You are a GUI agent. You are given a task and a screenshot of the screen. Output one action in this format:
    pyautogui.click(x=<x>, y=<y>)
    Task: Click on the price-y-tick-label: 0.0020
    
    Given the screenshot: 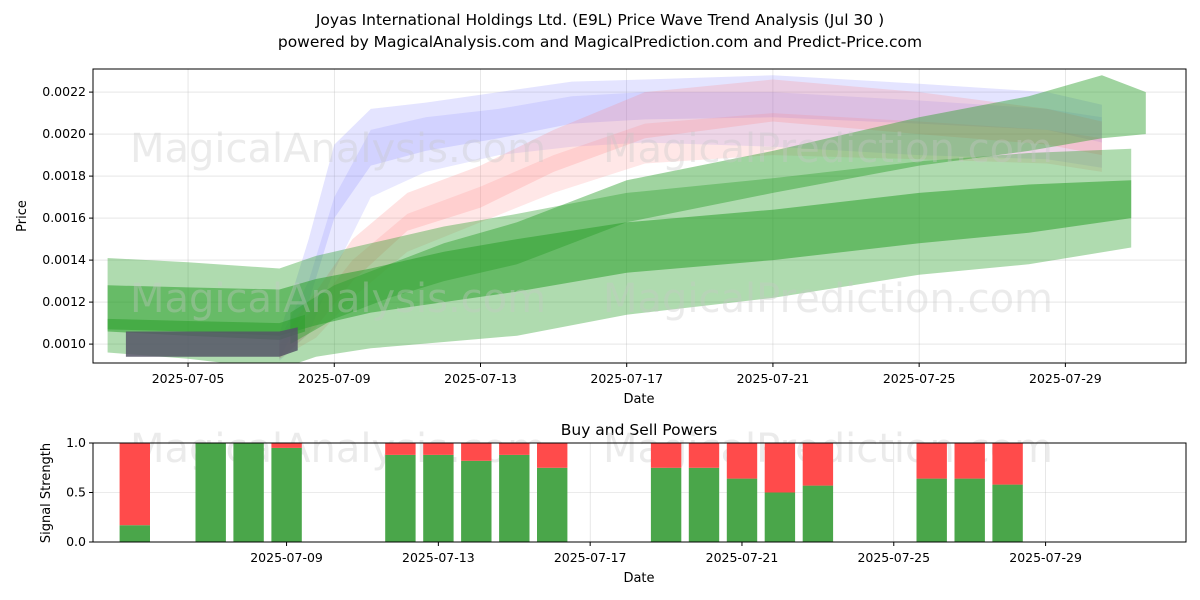 What is the action you would take?
    pyautogui.click(x=64, y=133)
    